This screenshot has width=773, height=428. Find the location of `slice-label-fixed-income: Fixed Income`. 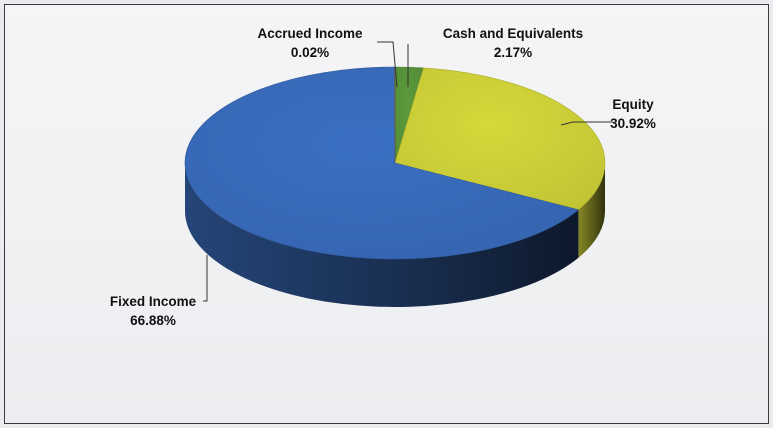

slice-label-fixed-income: Fixed Income is located at coordinates (153, 301).